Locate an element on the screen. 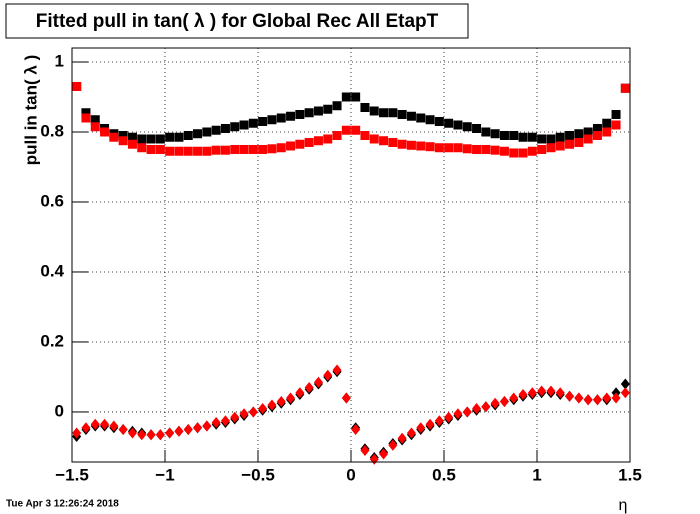 The image size is (700, 514). timestamp: Tue Apr 3 12:26:24 2018 is located at coordinates (62, 504).